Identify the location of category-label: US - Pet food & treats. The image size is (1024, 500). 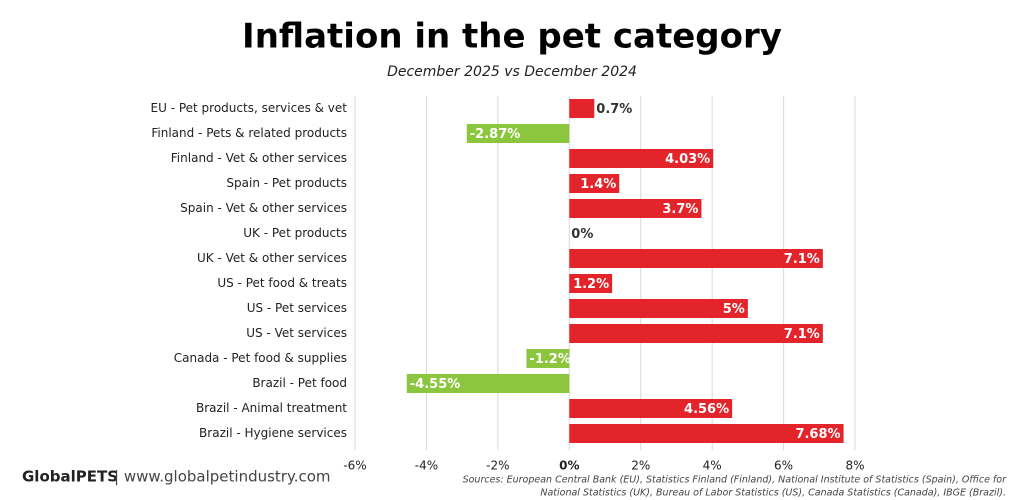
(282, 283).